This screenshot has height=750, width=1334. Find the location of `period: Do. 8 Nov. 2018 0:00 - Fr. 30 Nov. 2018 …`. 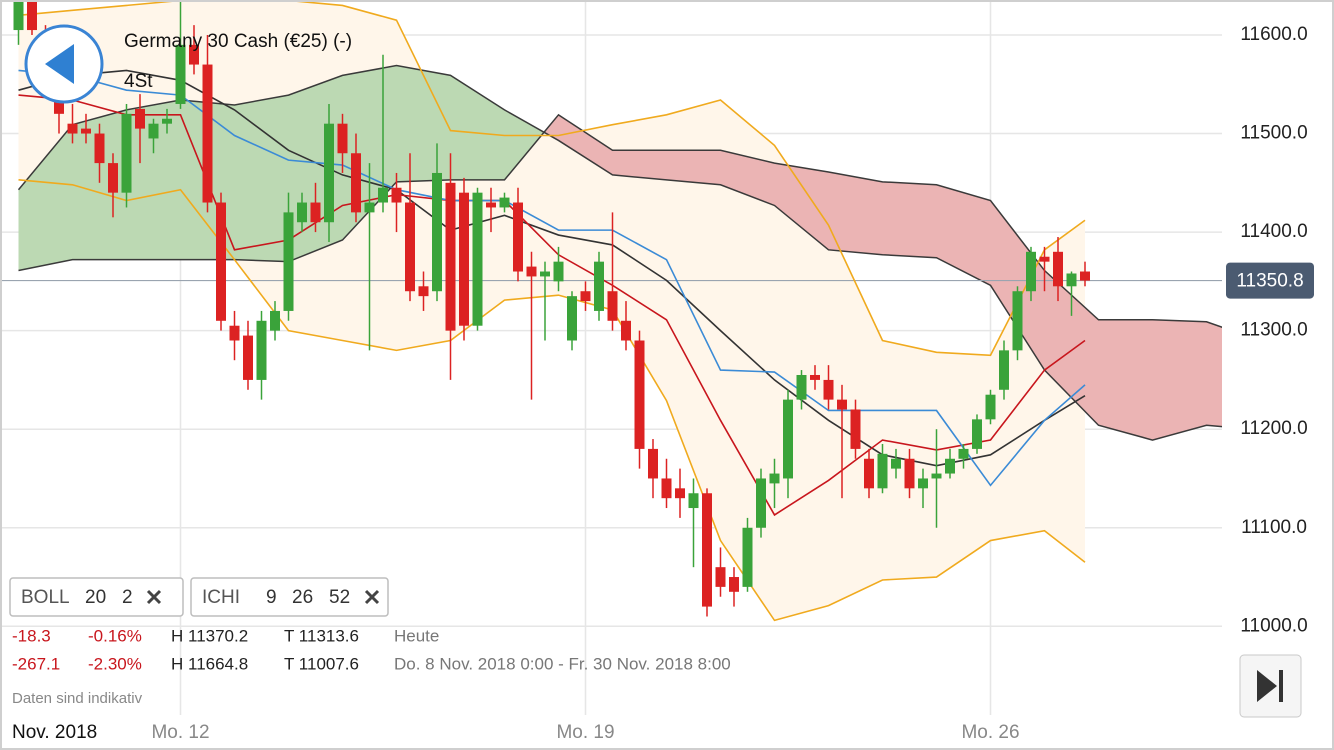

period: Do. 8 Nov. 2018 0:00 - Fr. 30 Nov. 2018 … is located at coordinates (562, 663).